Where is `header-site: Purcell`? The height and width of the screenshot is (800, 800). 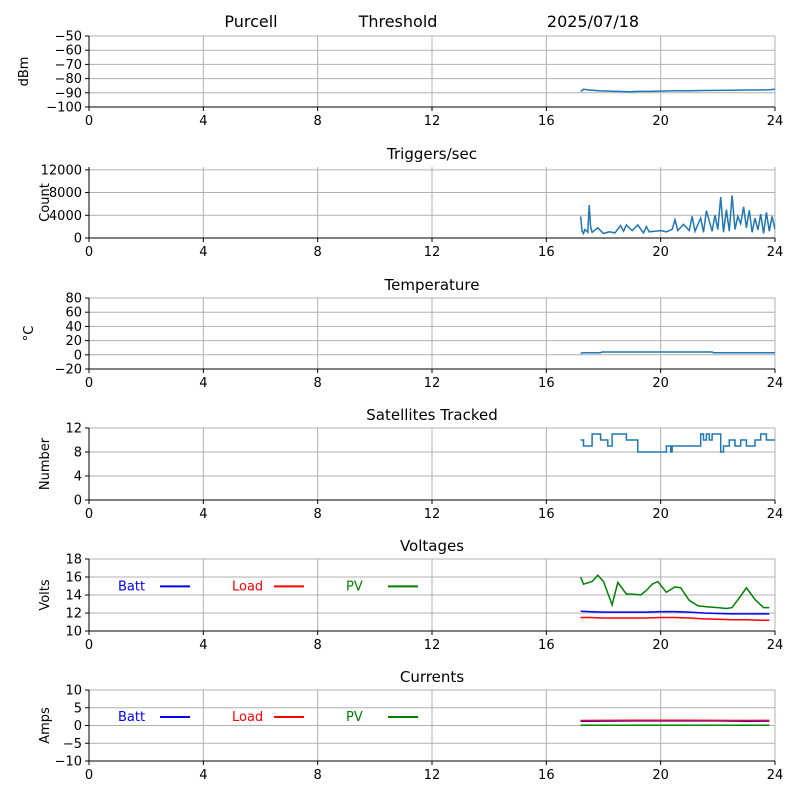
header-site: Purcell is located at coordinates (250, 21).